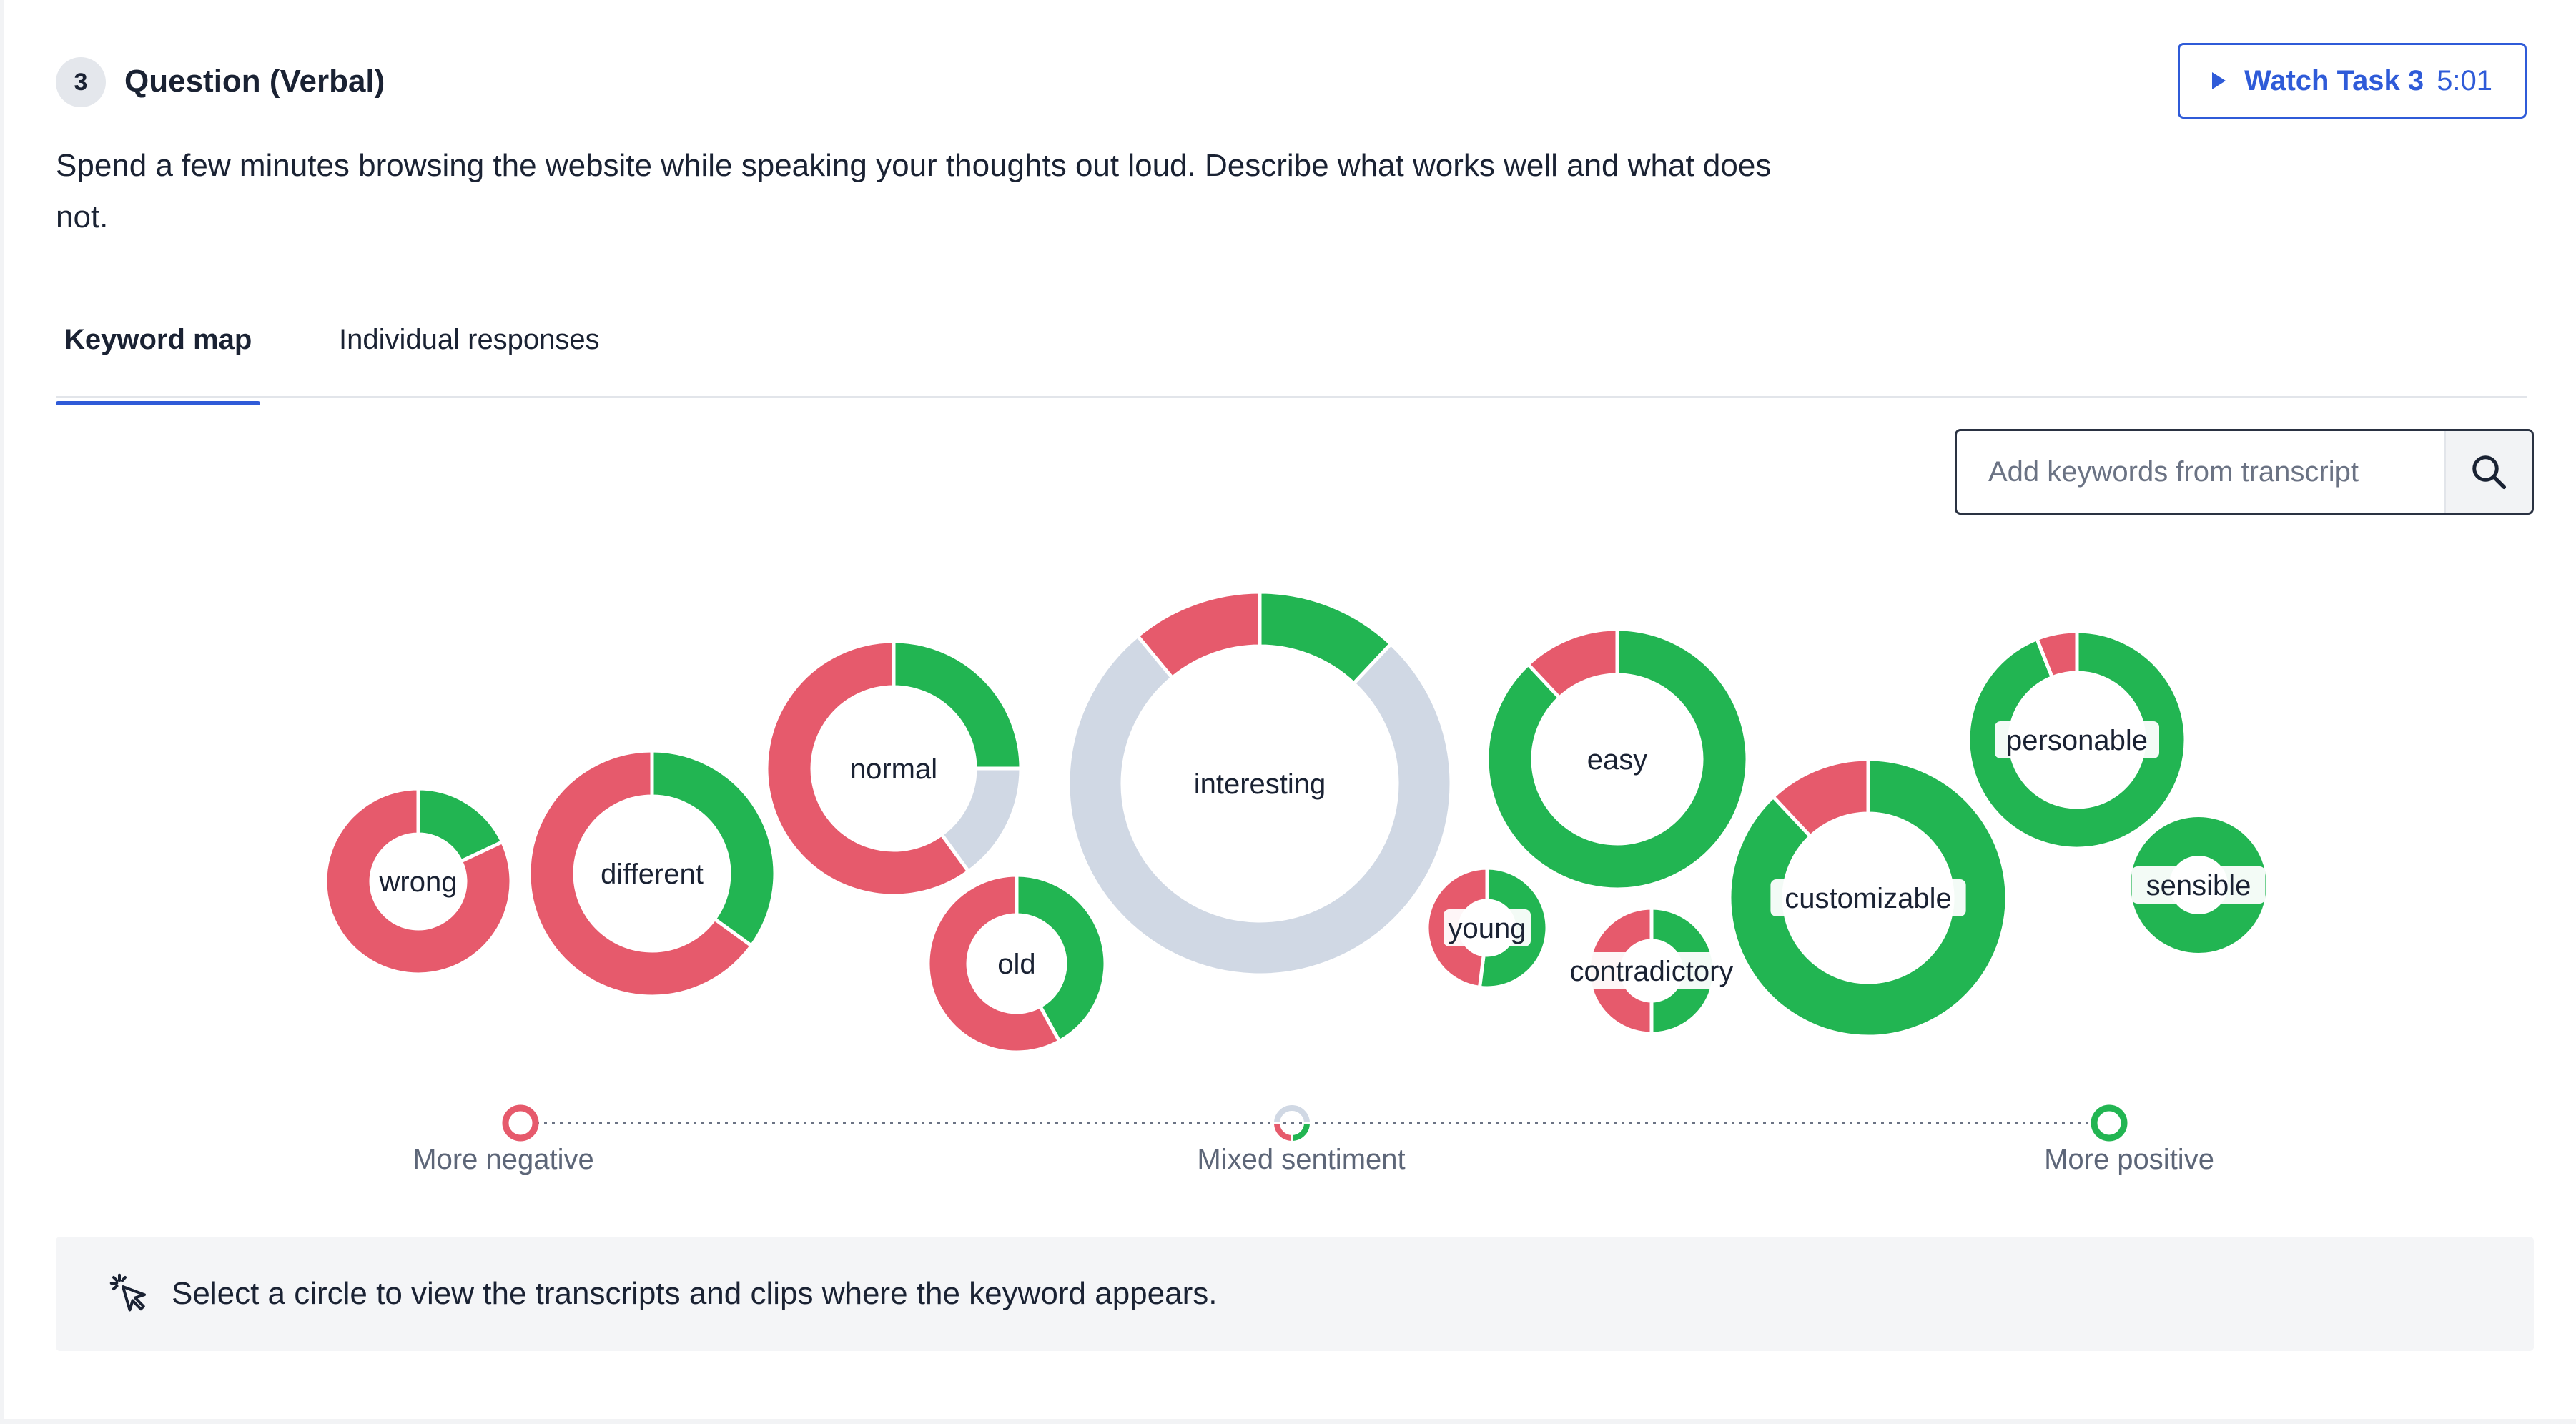  I want to click on keyword-bubble-contradictory: contradictory, so click(1651, 971).